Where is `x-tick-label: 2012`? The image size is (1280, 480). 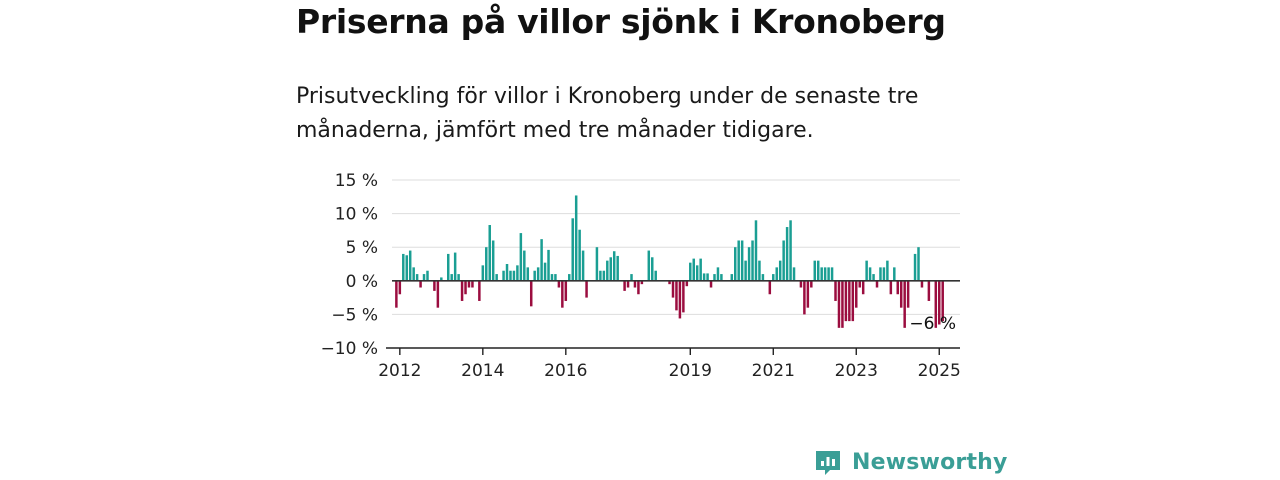 x-tick-label: 2012 is located at coordinates (399, 371).